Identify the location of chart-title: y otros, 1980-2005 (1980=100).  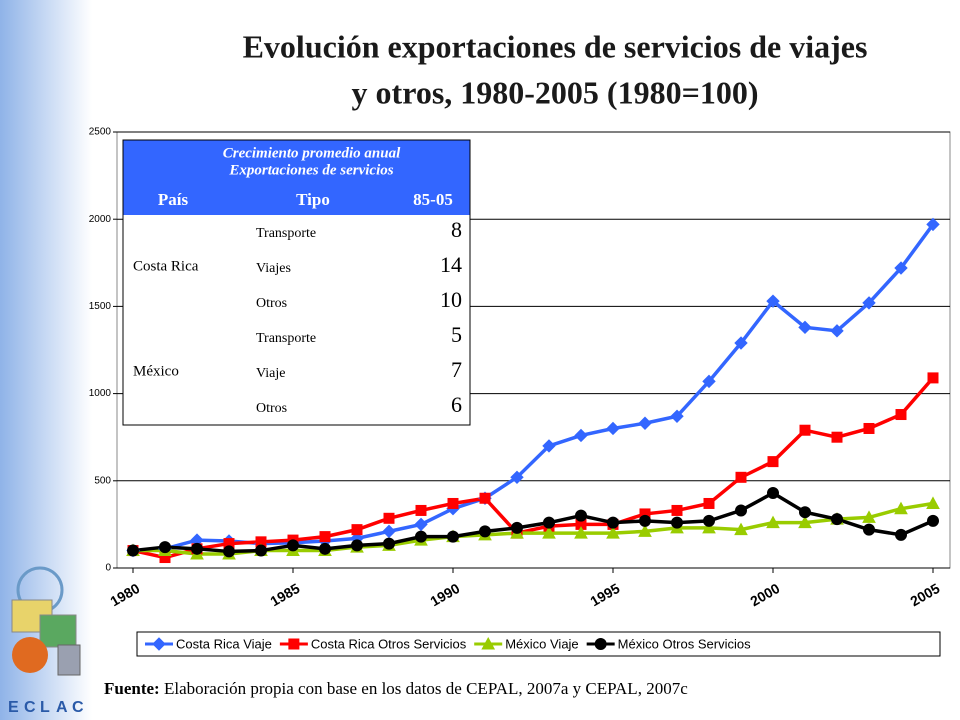
(555, 92).